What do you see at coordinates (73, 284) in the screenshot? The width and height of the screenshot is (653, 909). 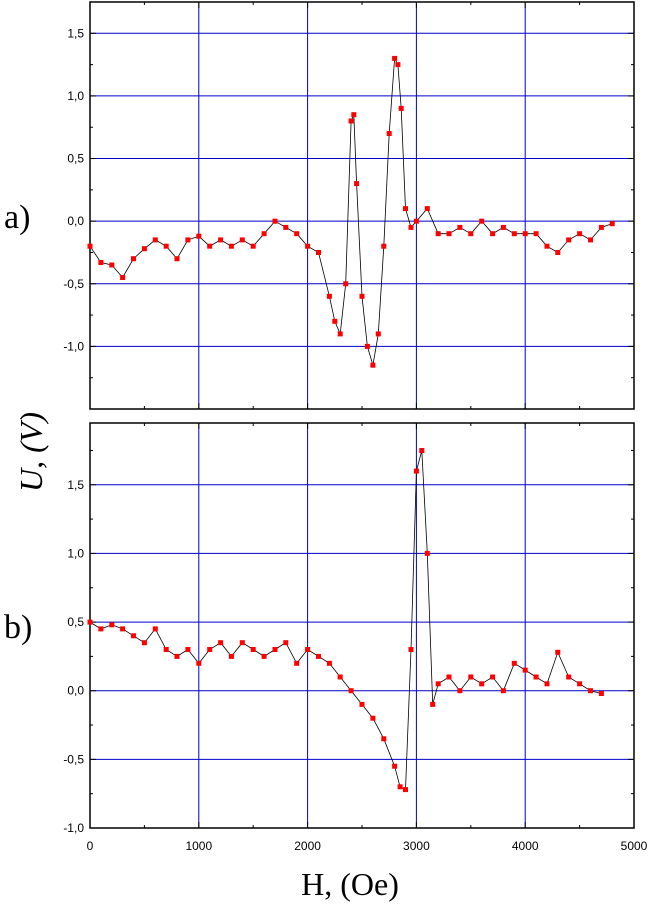 I see `y-tick-label: -0,5` at bounding box center [73, 284].